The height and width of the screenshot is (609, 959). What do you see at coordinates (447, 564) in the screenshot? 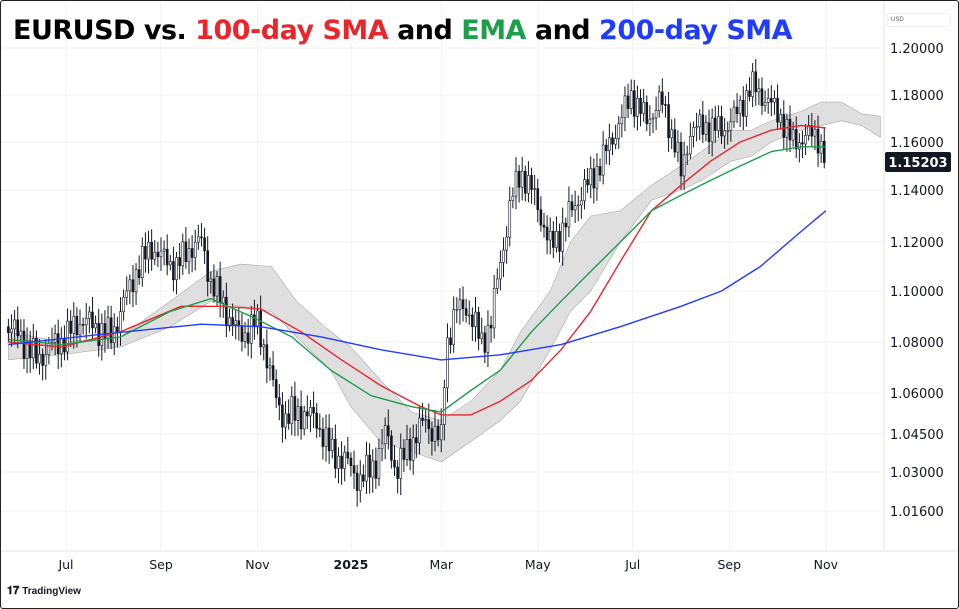
I see `x-axis: Jul Sep Nov 2025 Mar May Jul Sep Nov` at bounding box center [447, 564].